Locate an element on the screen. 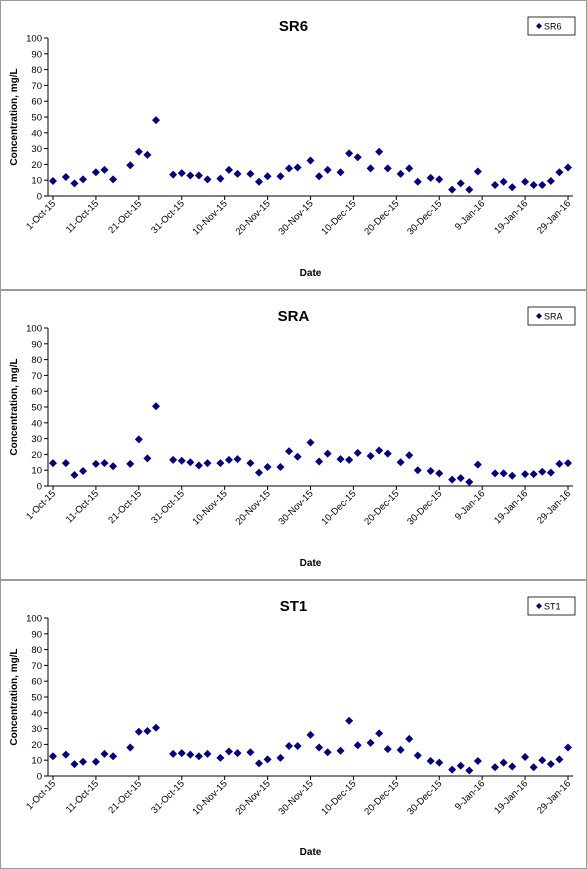  x-tick-label: 10-Nov-15 is located at coordinates (210, 797).